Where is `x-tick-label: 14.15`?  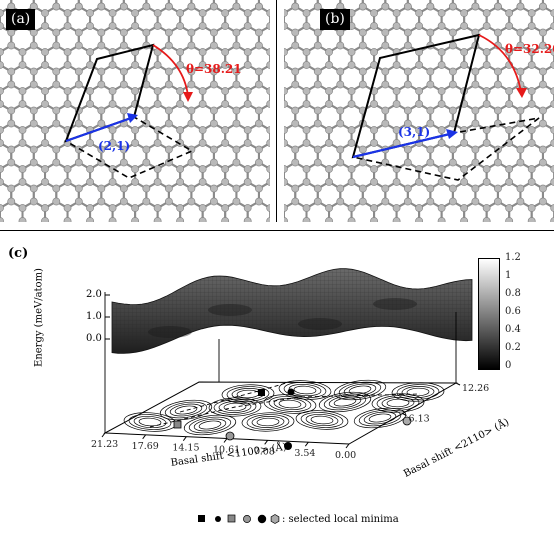 x-tick-label: 14.15 is located at coordinates (185, 448).